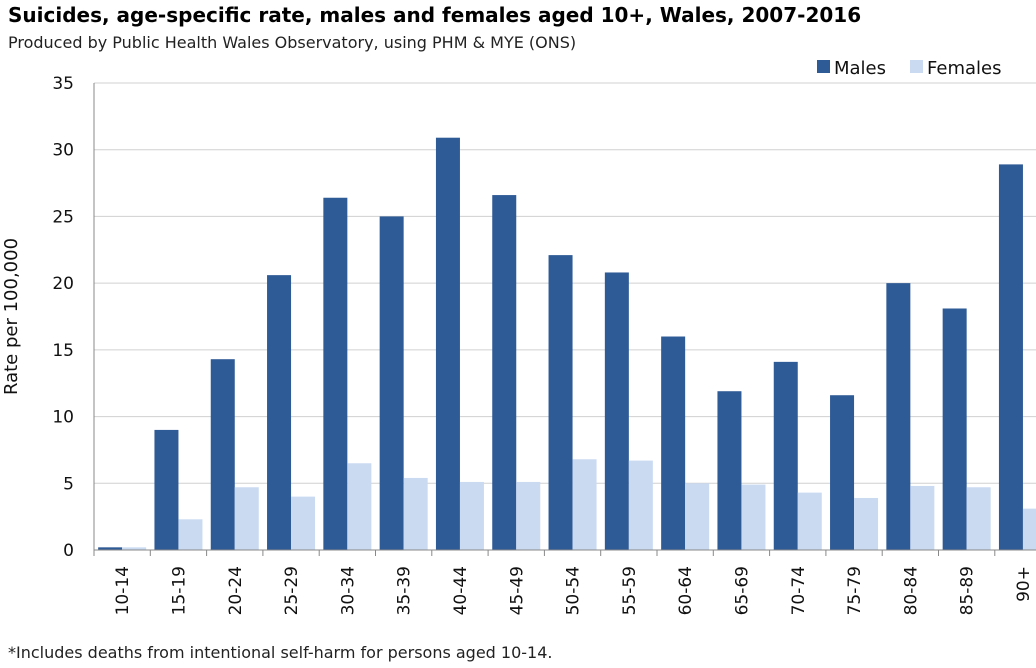  Describe the element at coordinates (1010, 357) in the screenshot. I see `bar-males-90+` at that location.